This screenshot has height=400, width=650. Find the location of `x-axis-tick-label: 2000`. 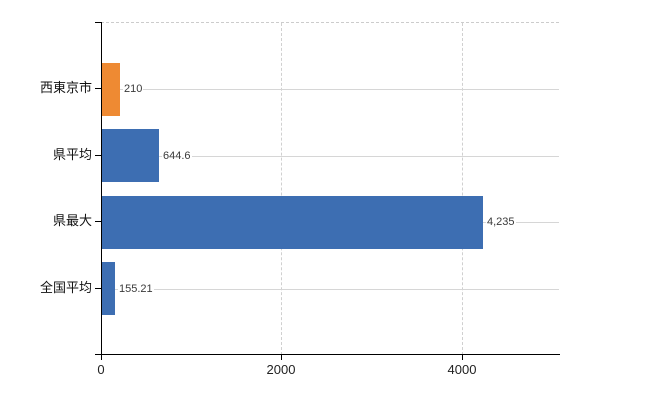

x-axis-tick-label: 2000 is located at coordinates (281, 369).